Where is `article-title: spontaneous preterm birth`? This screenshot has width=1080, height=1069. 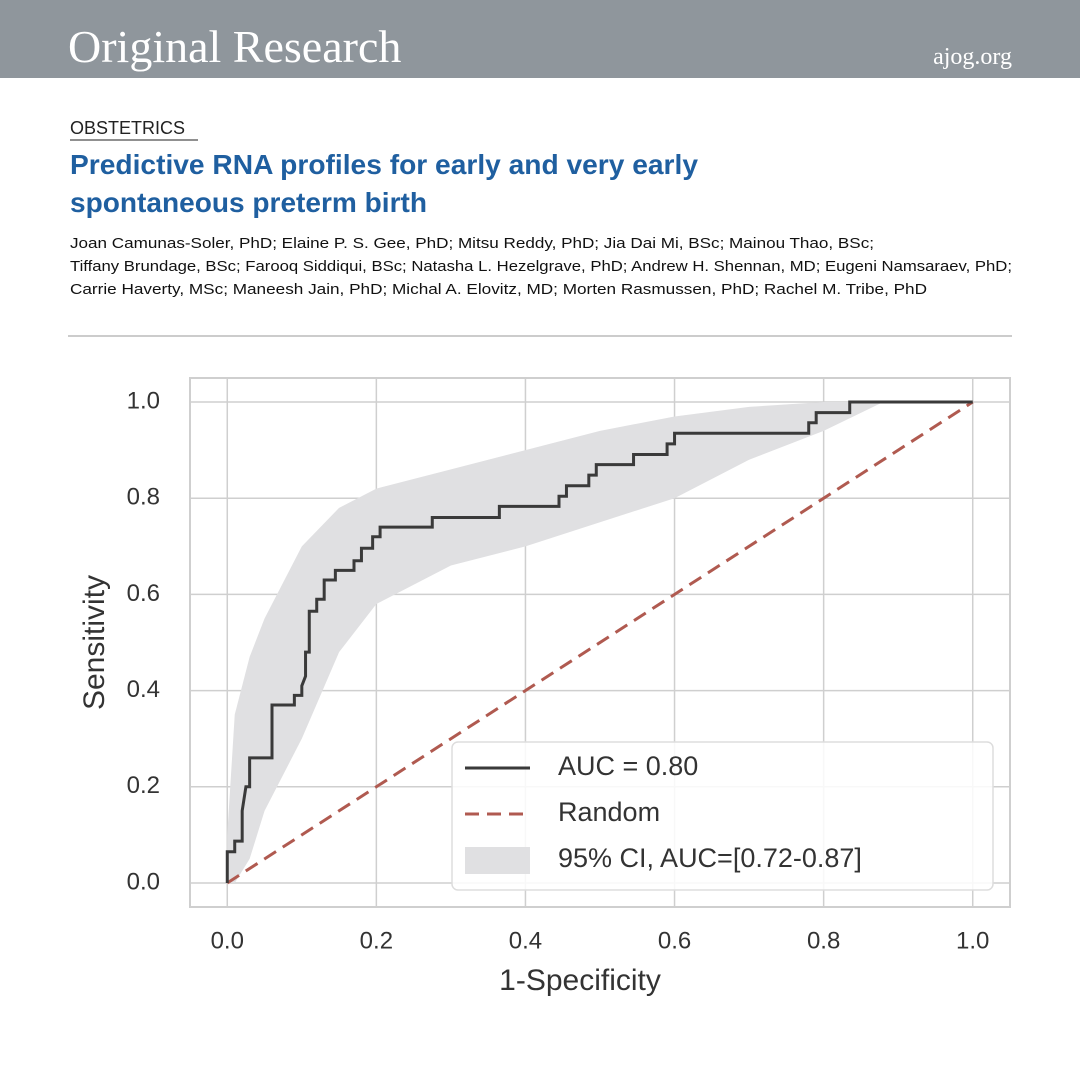 article-title: spontaneous preterm birth is located at coordinates (248, 202).